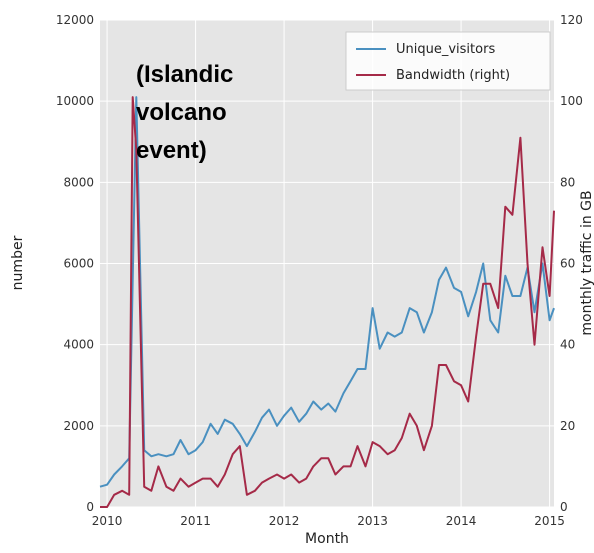  I want to click on y-tick-label-right: 20, so click(567, 426).